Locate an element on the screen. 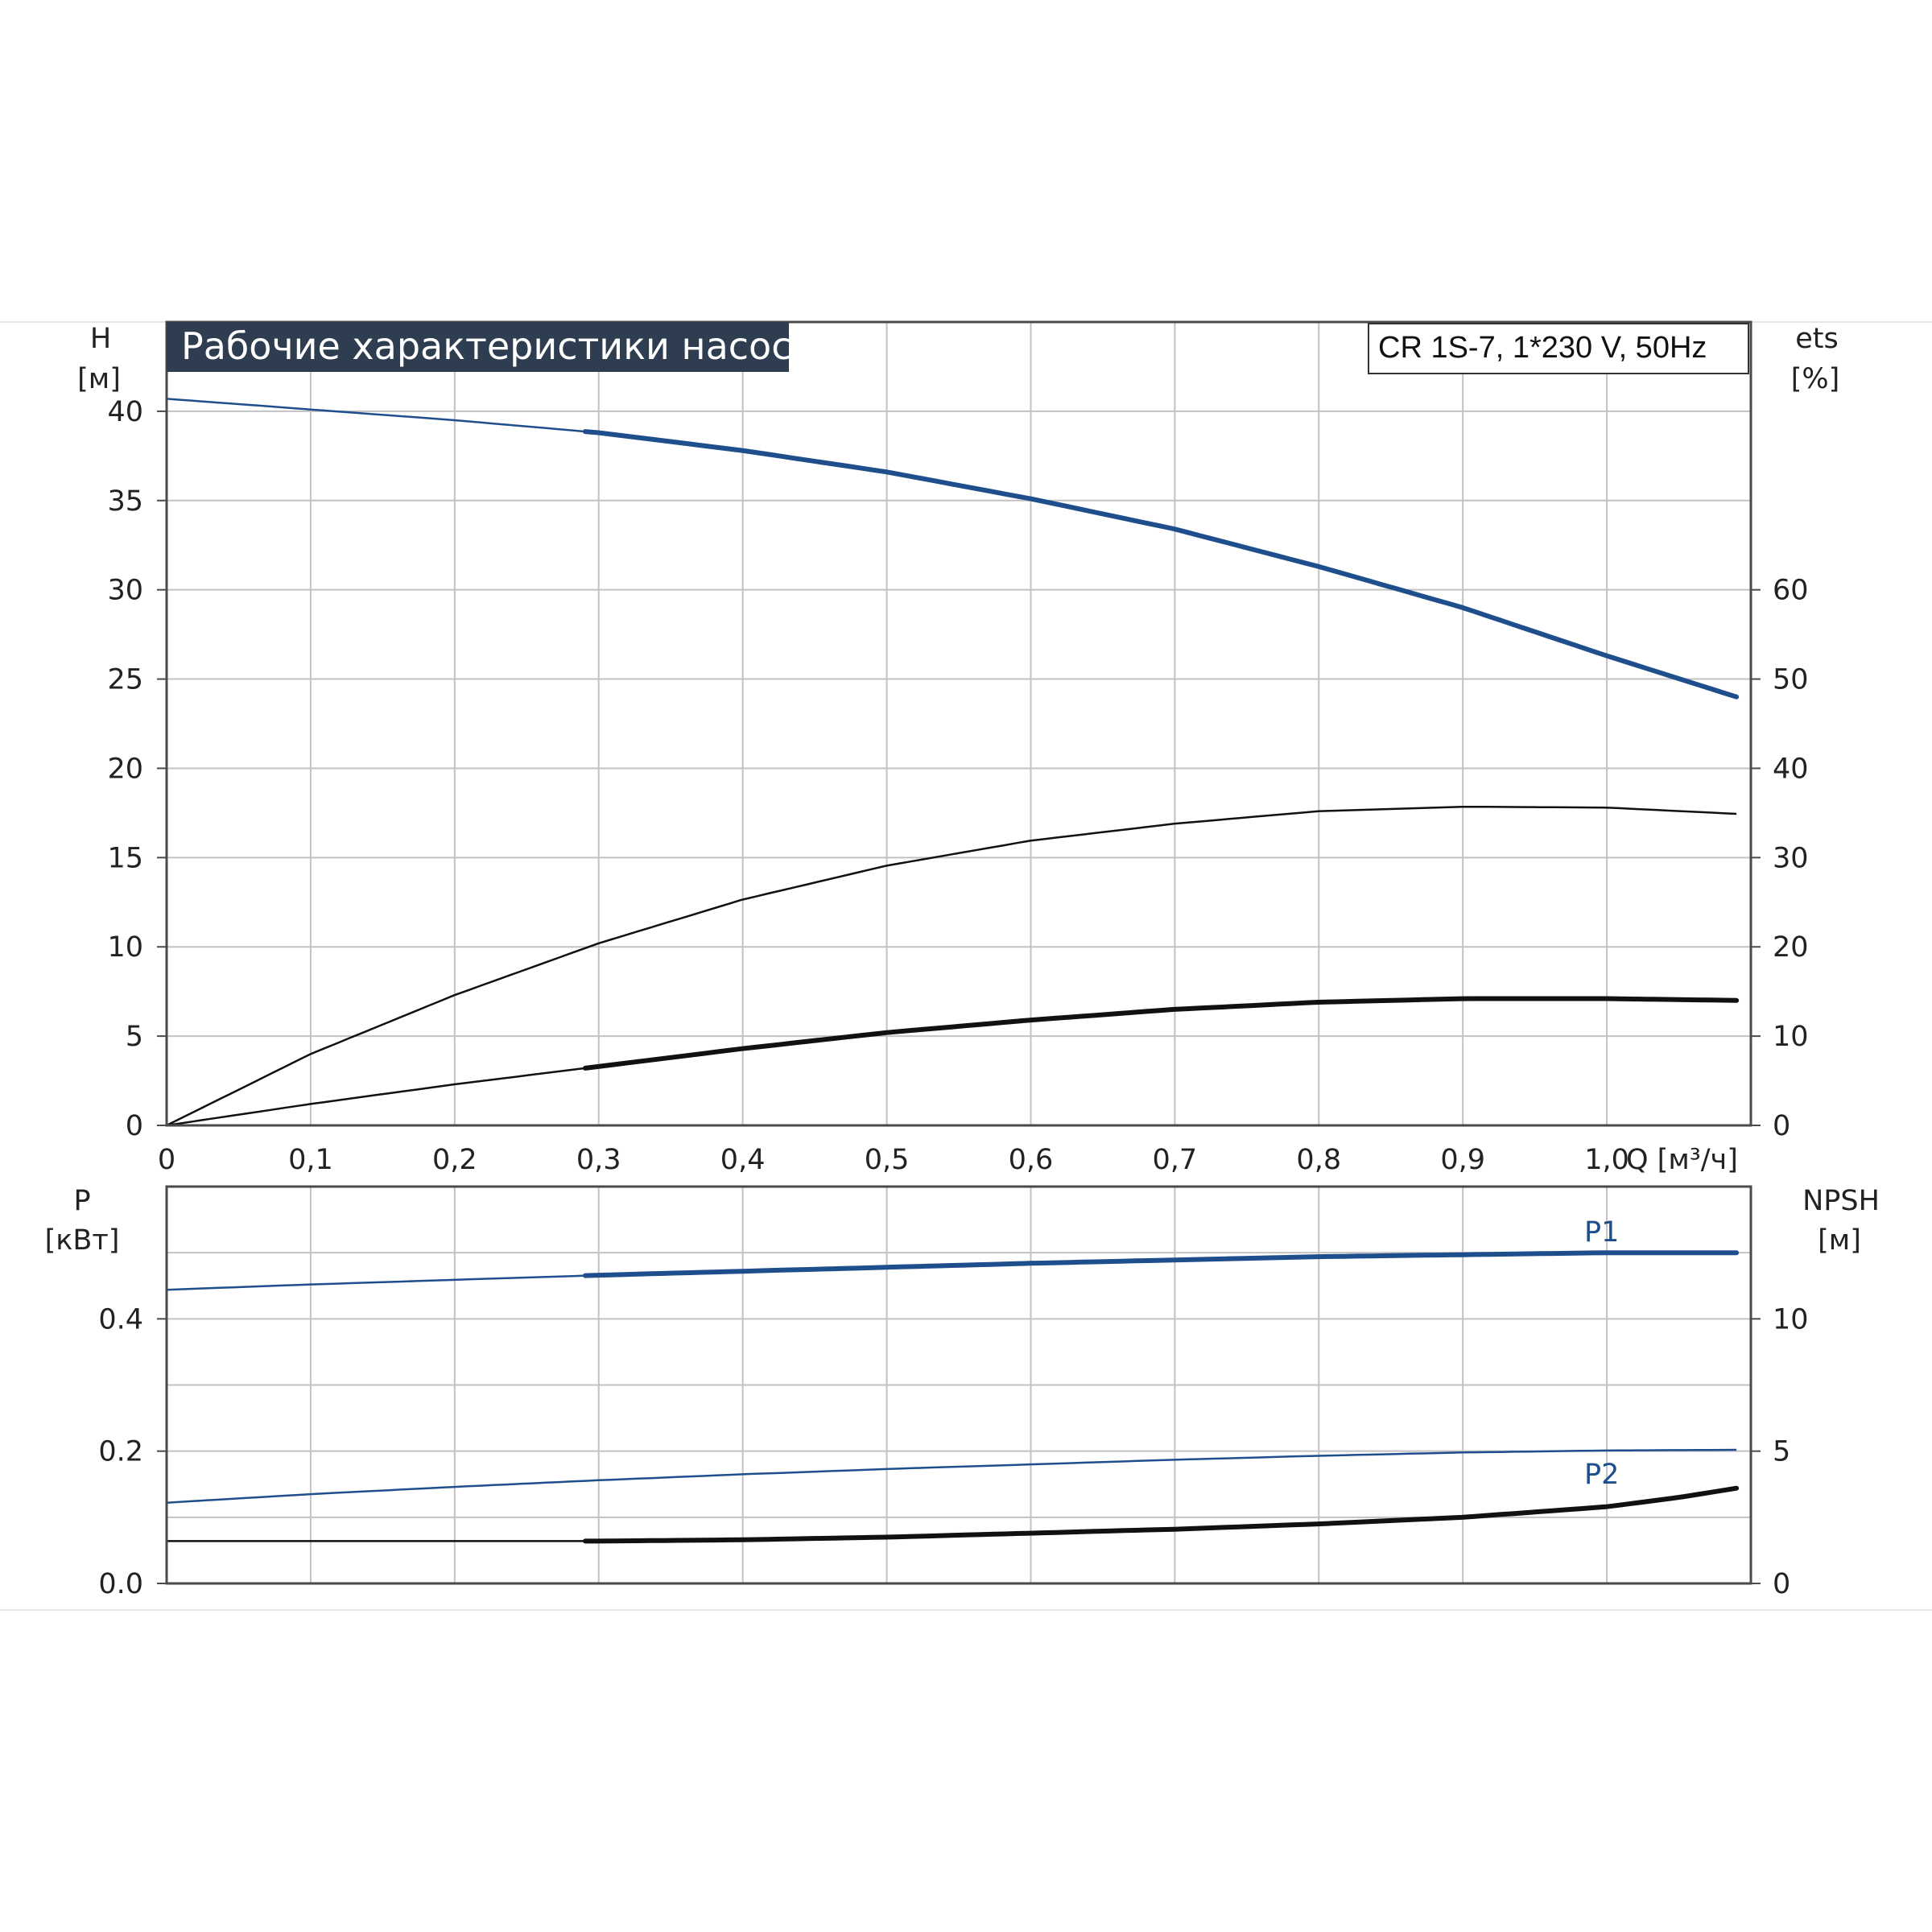 The height and width of the screenshot is (1932, 1932). bottom-chart-curves is located at coordinates (953, 1397).